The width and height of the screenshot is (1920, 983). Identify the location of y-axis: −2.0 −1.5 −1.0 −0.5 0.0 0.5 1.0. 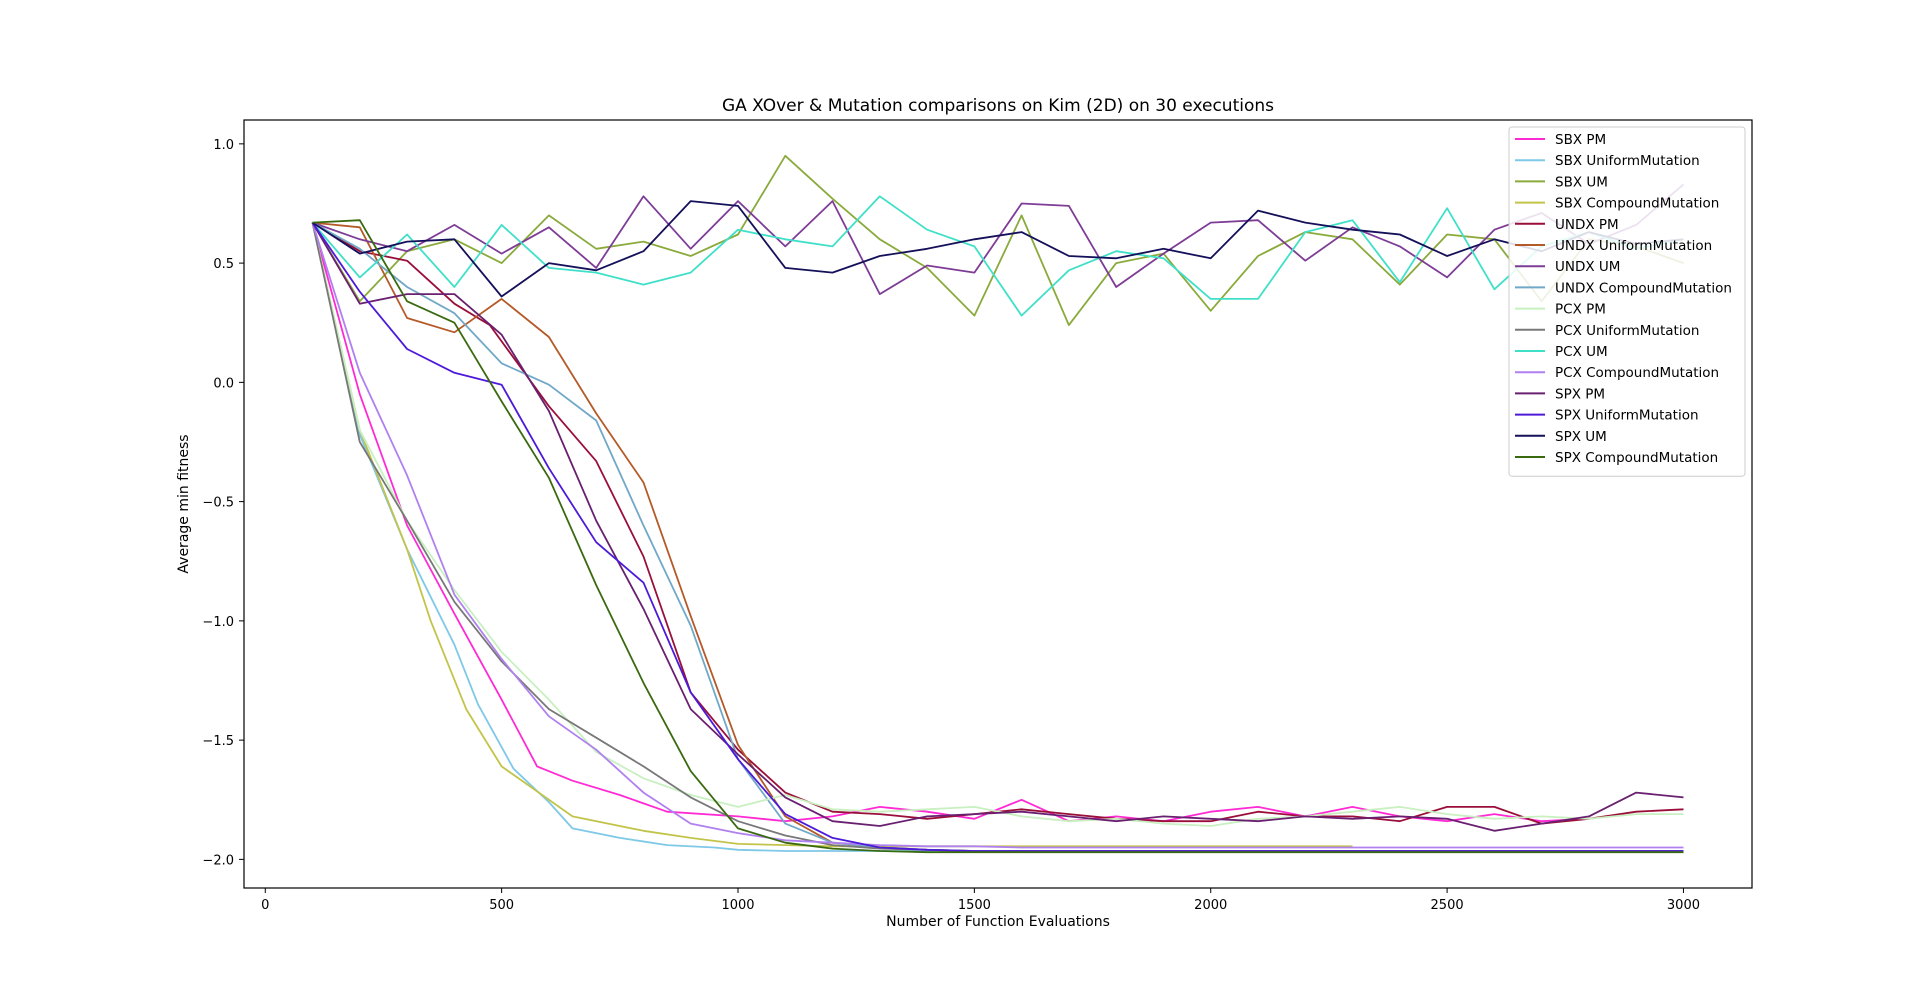
(223, 503).